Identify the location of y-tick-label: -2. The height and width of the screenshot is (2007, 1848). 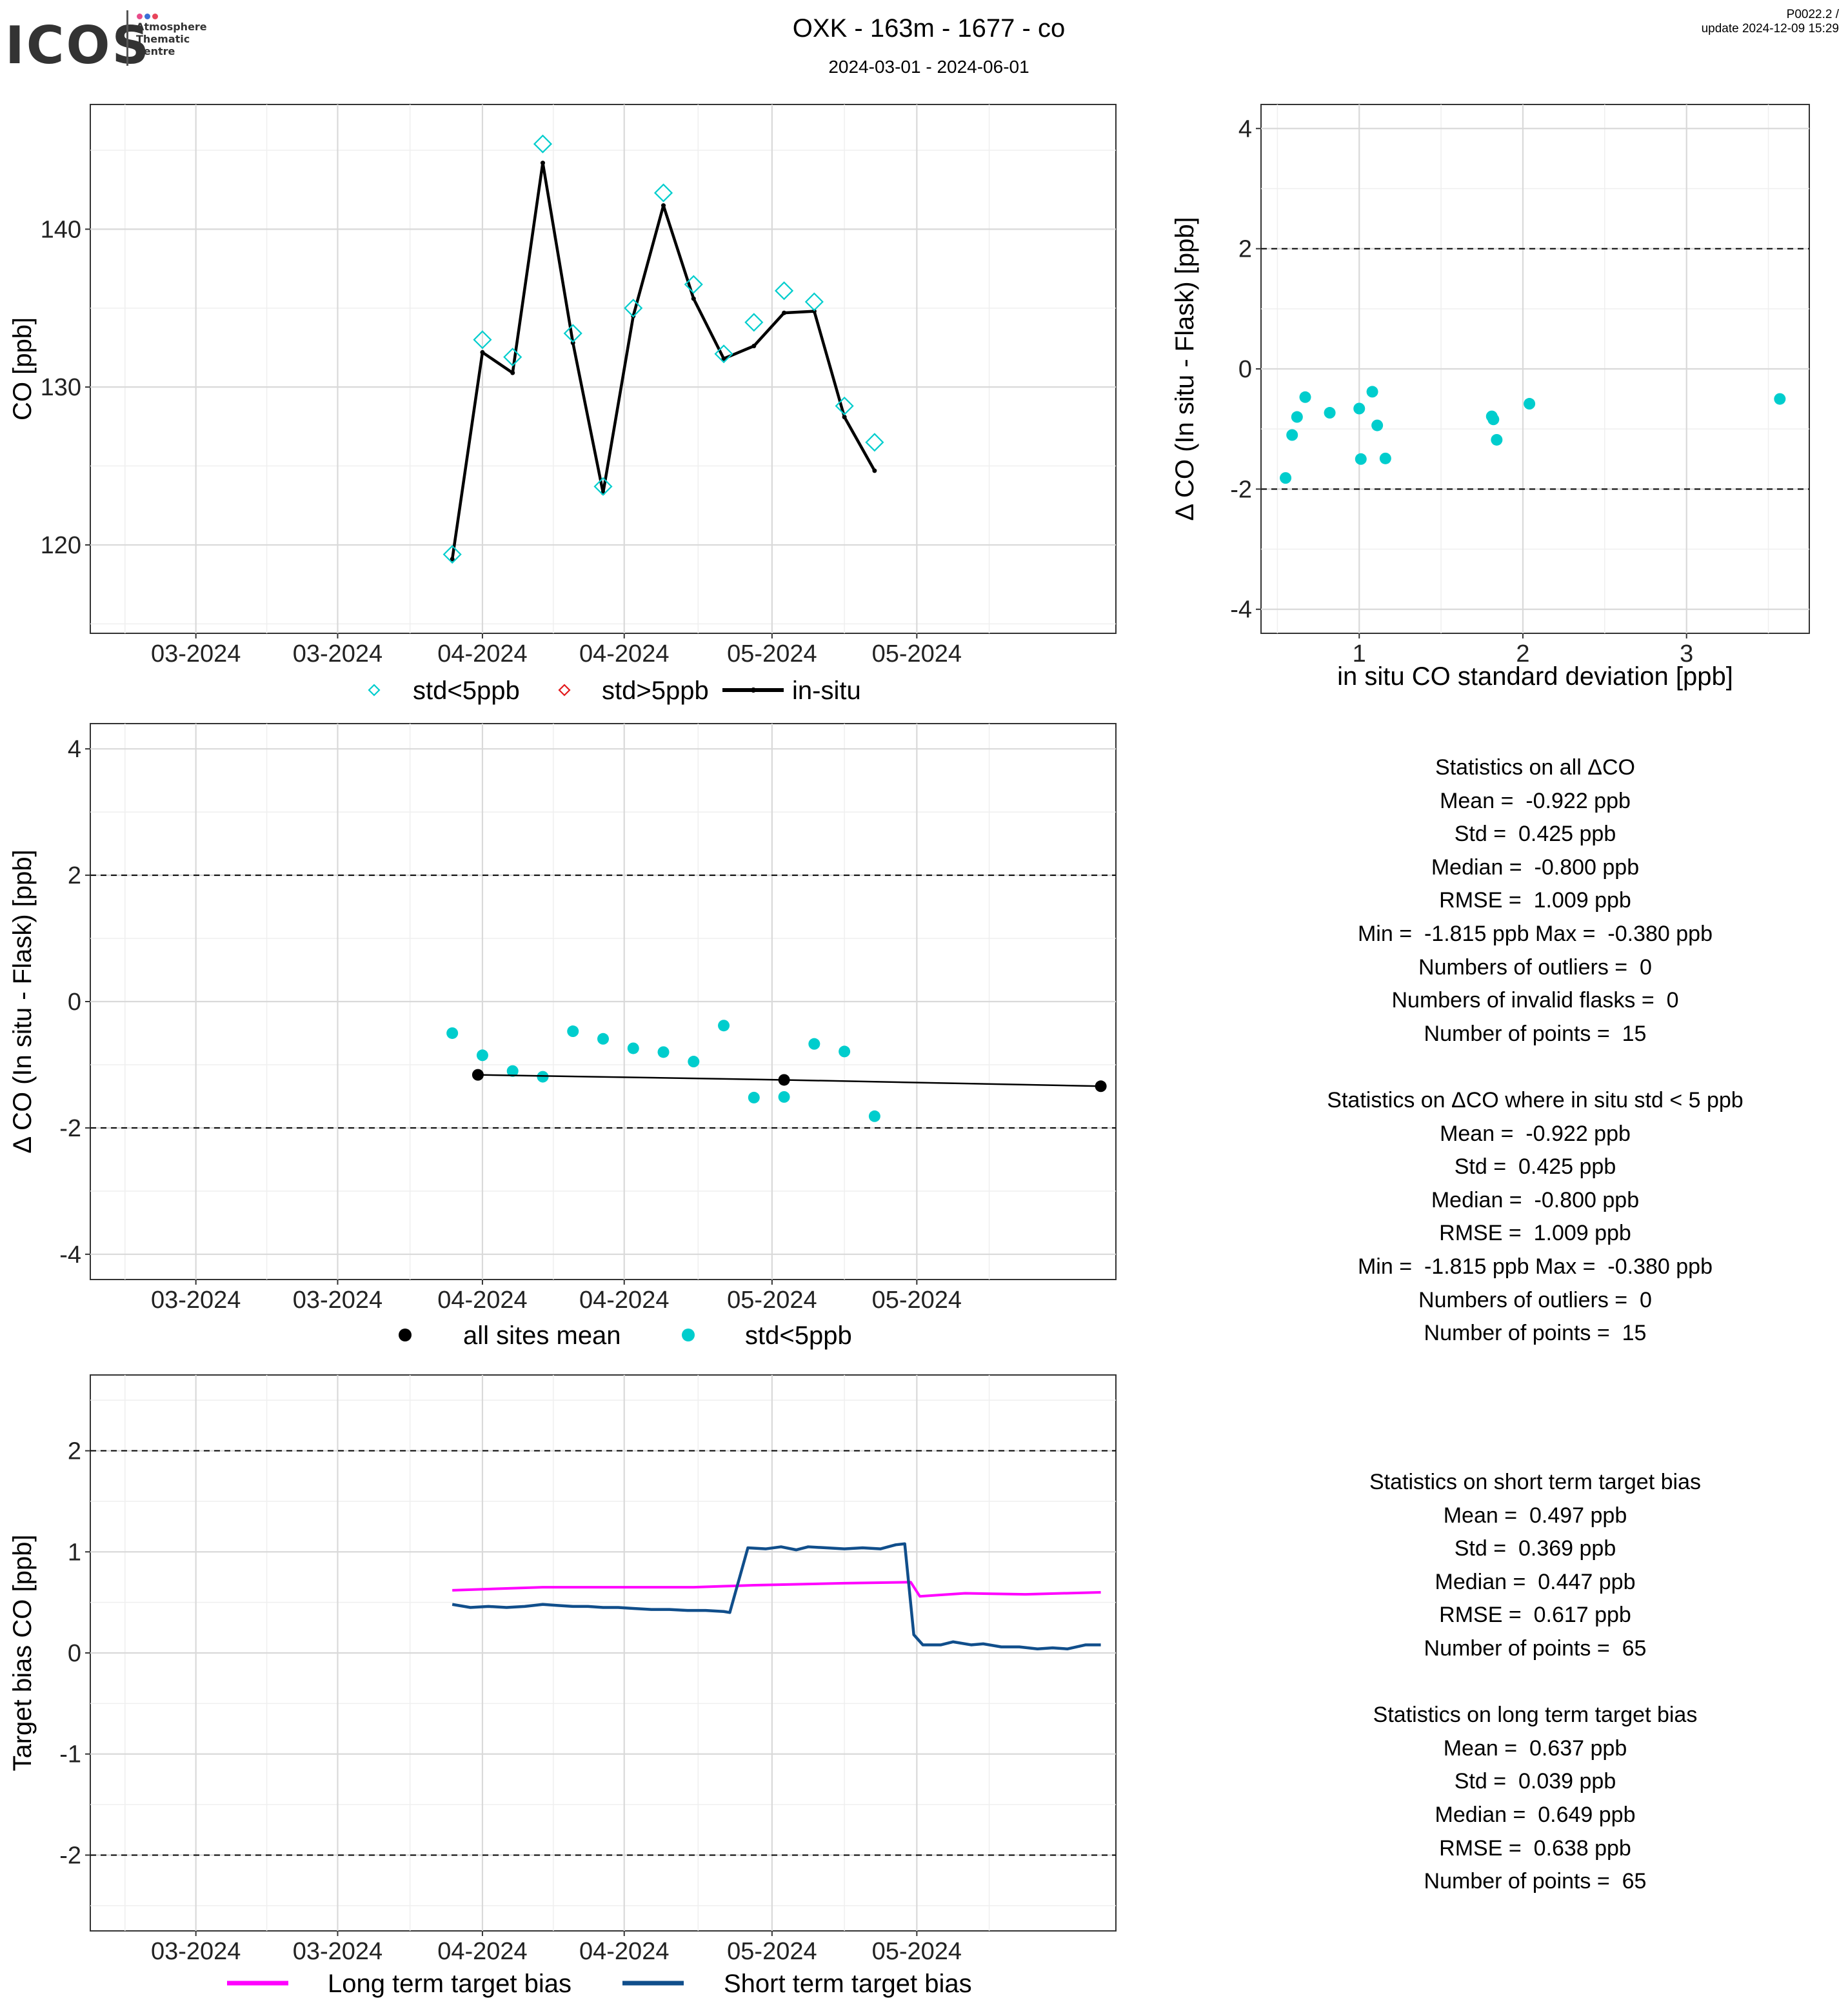
(1241, 489).